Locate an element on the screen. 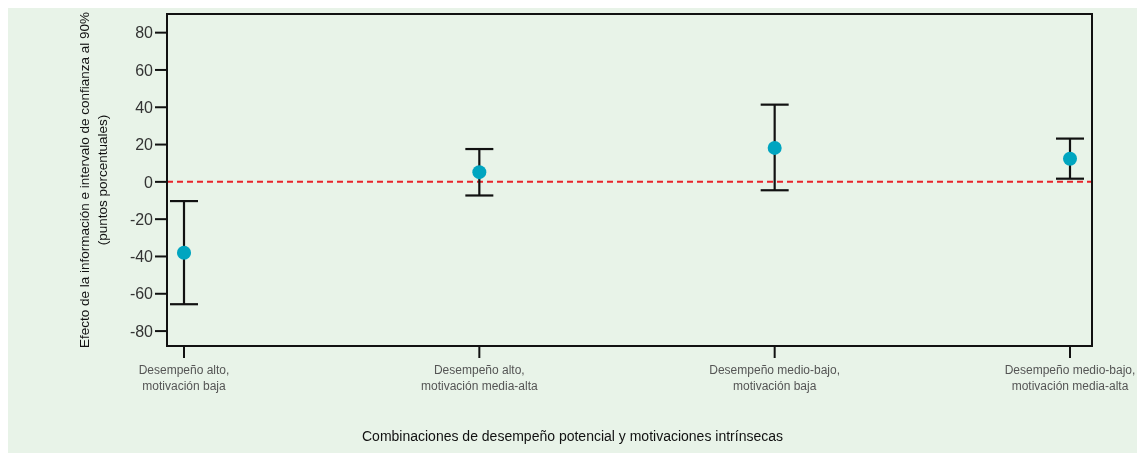 The image size is (1145, 461). y-tick-label: 20 is located at coordinates (144, 145).